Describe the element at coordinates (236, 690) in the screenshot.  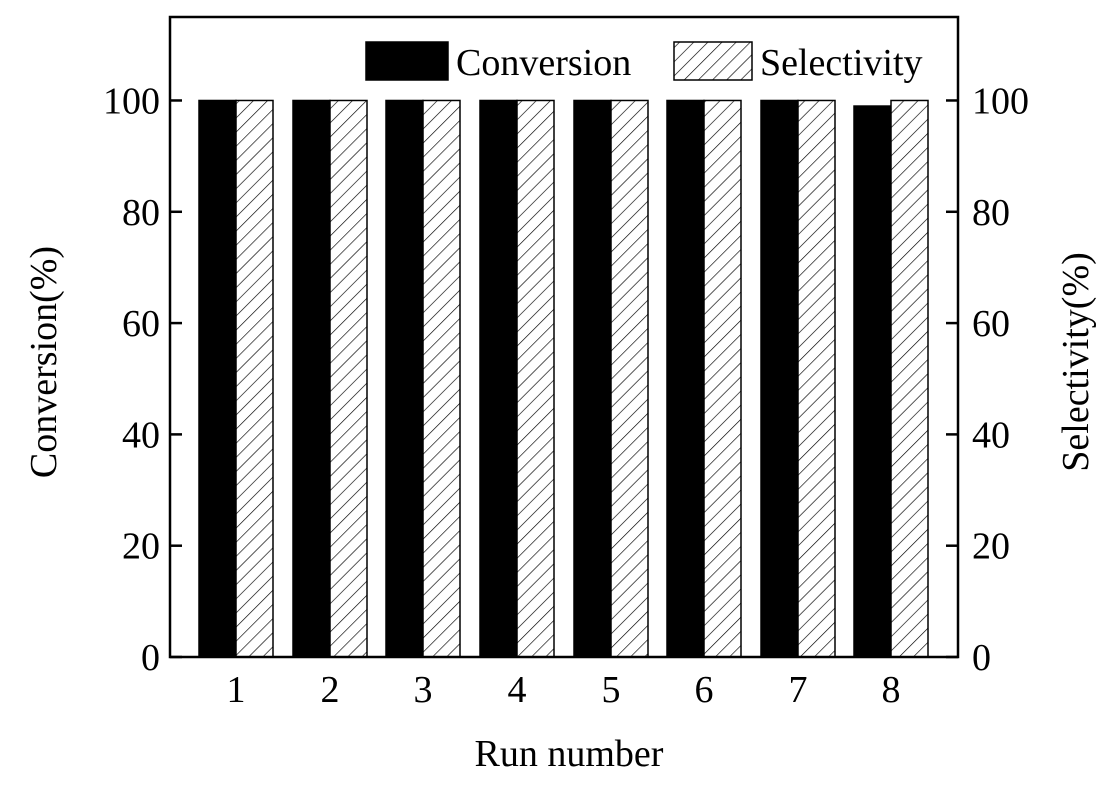
I see `x-tick-label-1: 1` at that location.